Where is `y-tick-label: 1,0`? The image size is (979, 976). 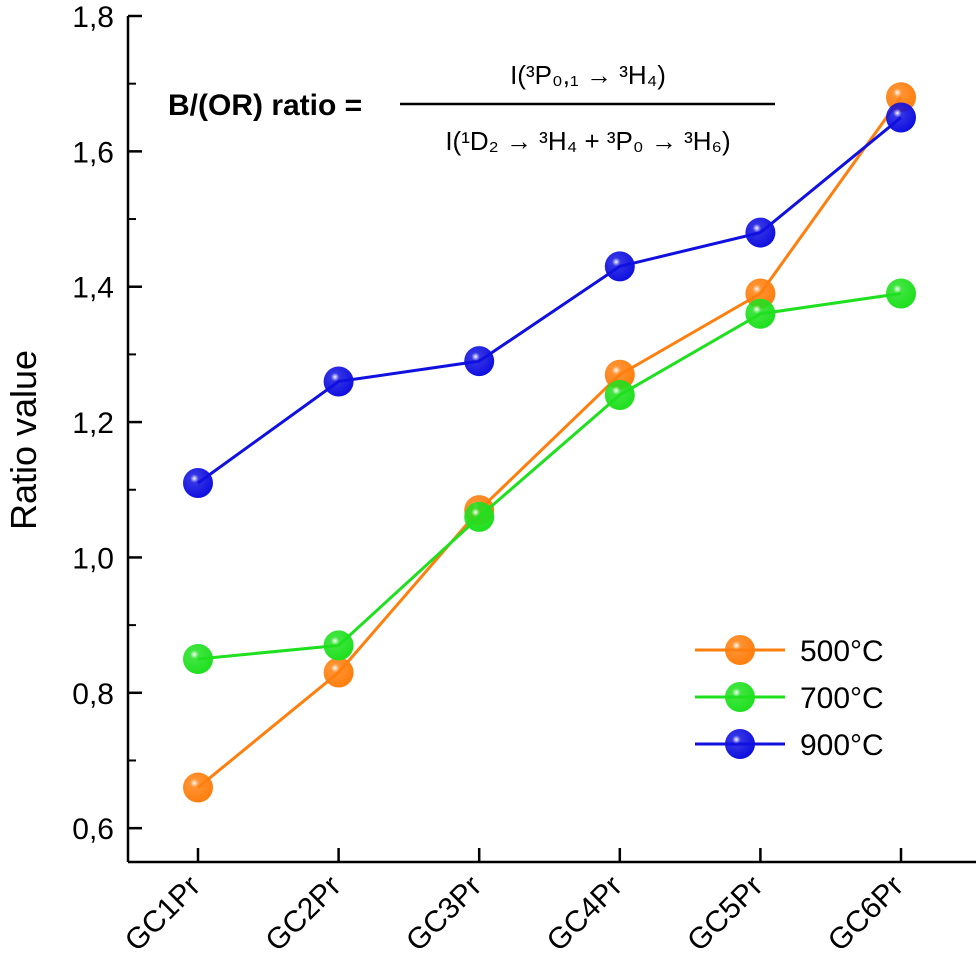
y-tick-label: 1,0 is located at coordinates (93, 558).